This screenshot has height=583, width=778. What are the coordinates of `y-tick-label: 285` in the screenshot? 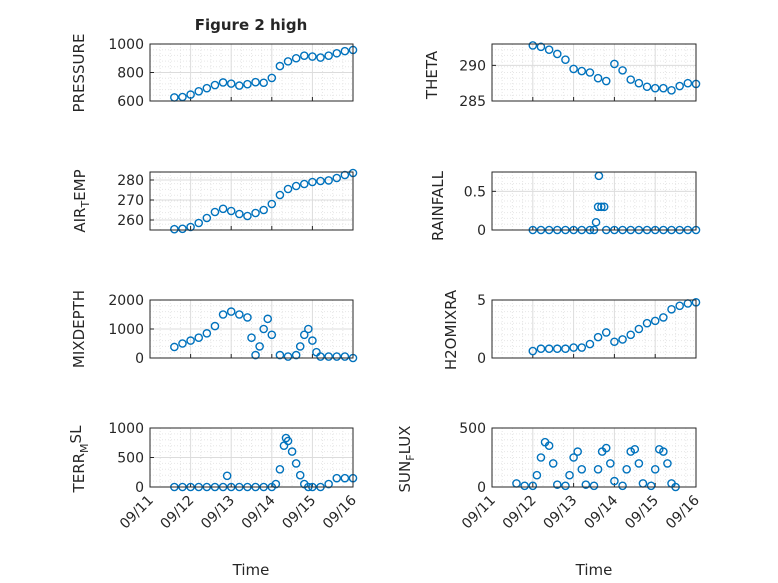 It's located at (472, 102).